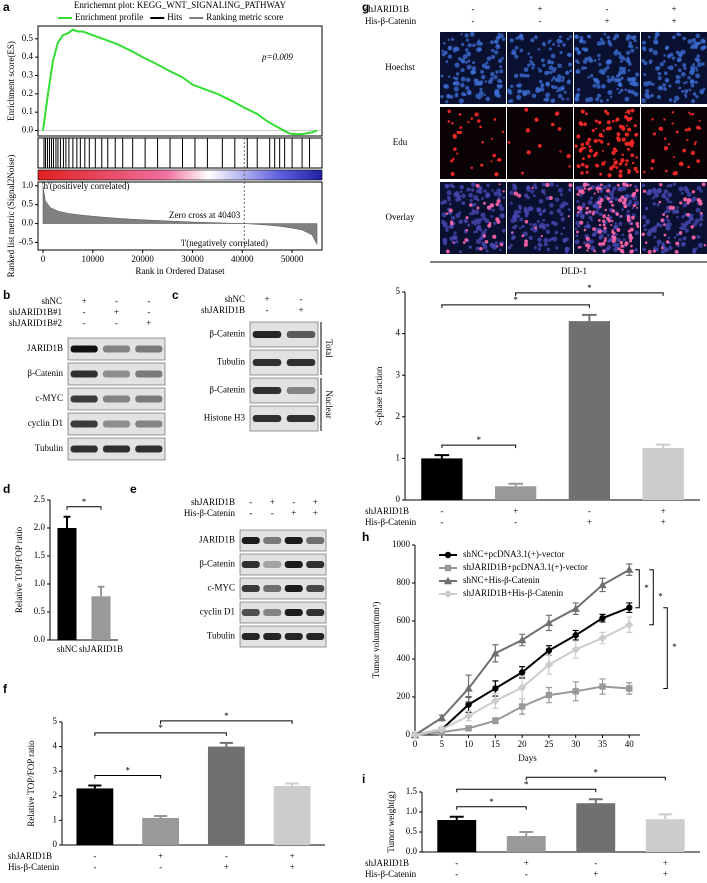  What do you see at coordinates (40, 583) in the screenshot?
I see `y-tick-label: 1.0` at bounding box center [40, 583].